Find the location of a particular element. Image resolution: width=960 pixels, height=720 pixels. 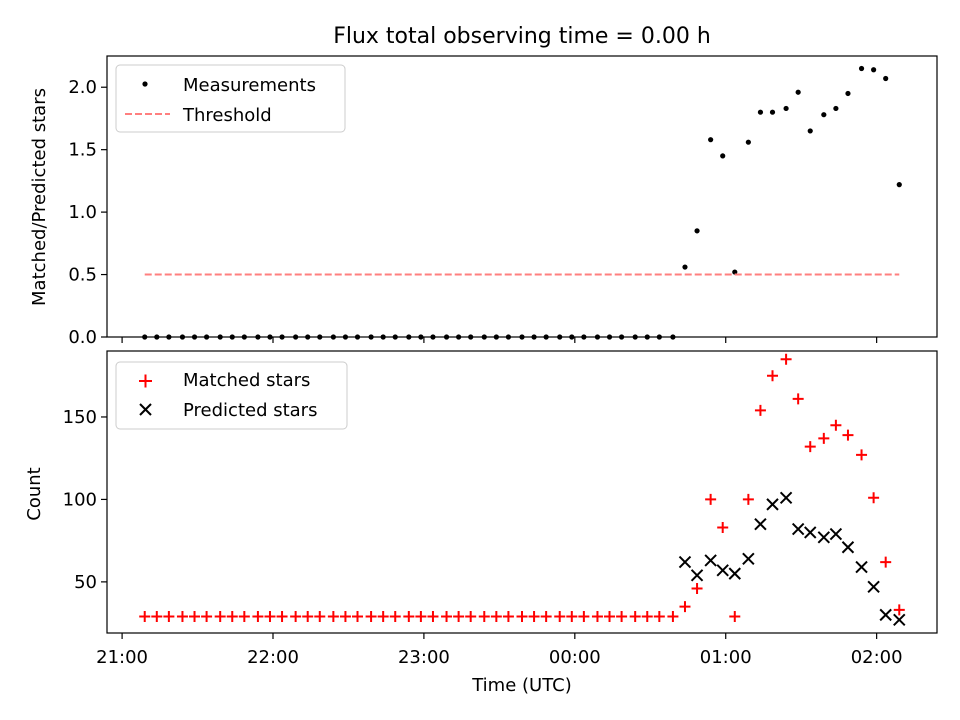

ratio-y-axis-label: Matched/Predicted stars is located at coordinates (39, 197).